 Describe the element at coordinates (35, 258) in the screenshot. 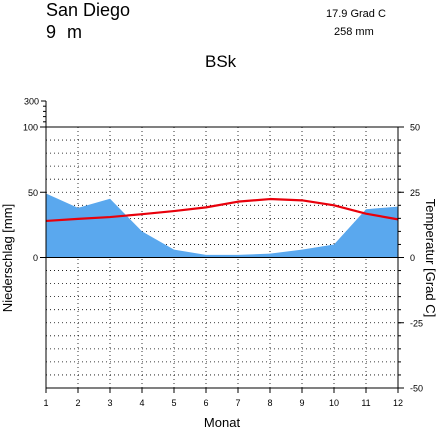

I see `left-axis-tick-label: 0` at that location.